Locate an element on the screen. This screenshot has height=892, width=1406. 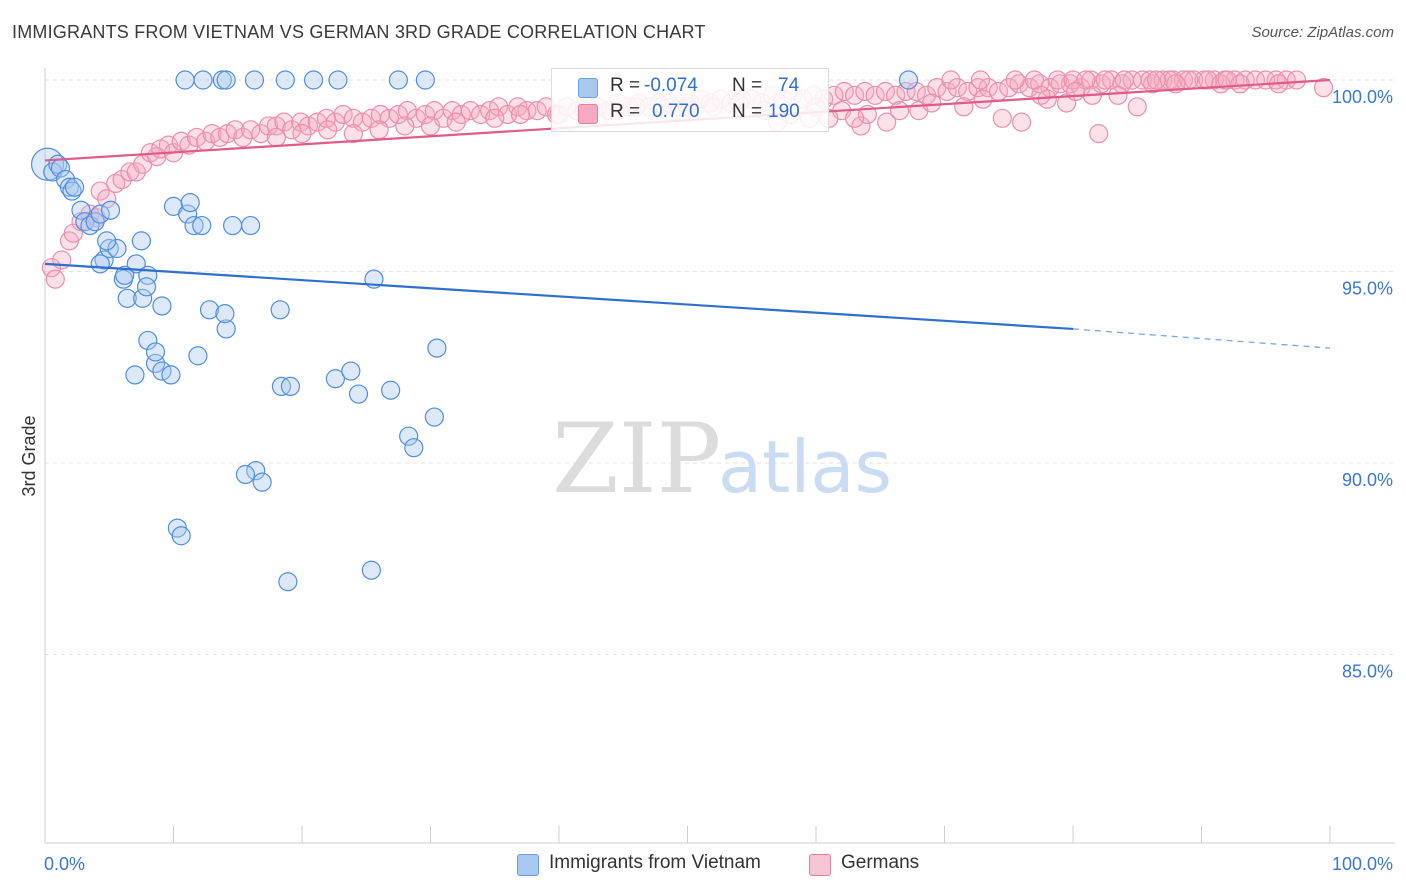
vietnam-trend-line is located at coordinates (559, 296).